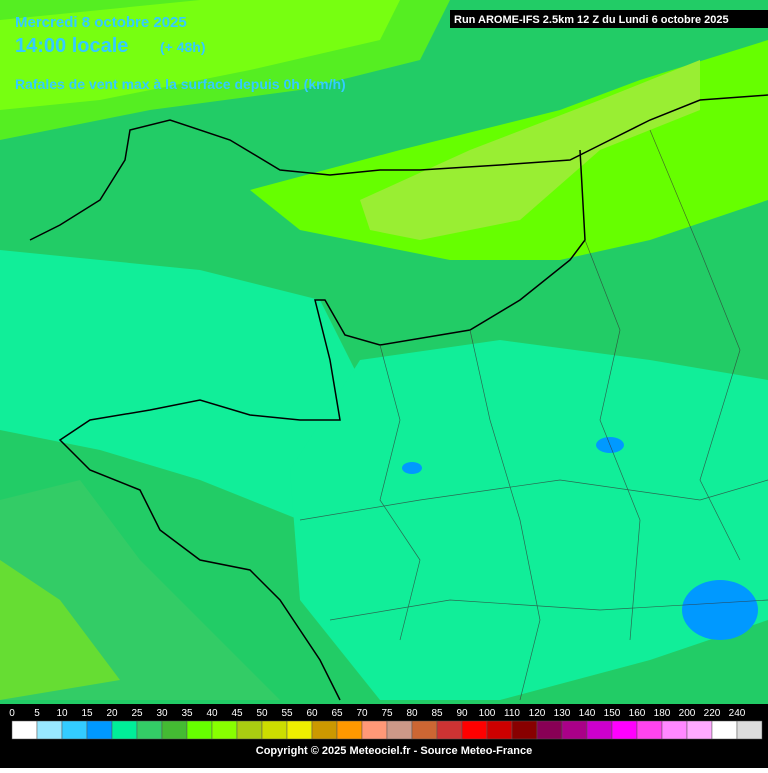  I want to click on legend-tick: 75, so click(387, 713).